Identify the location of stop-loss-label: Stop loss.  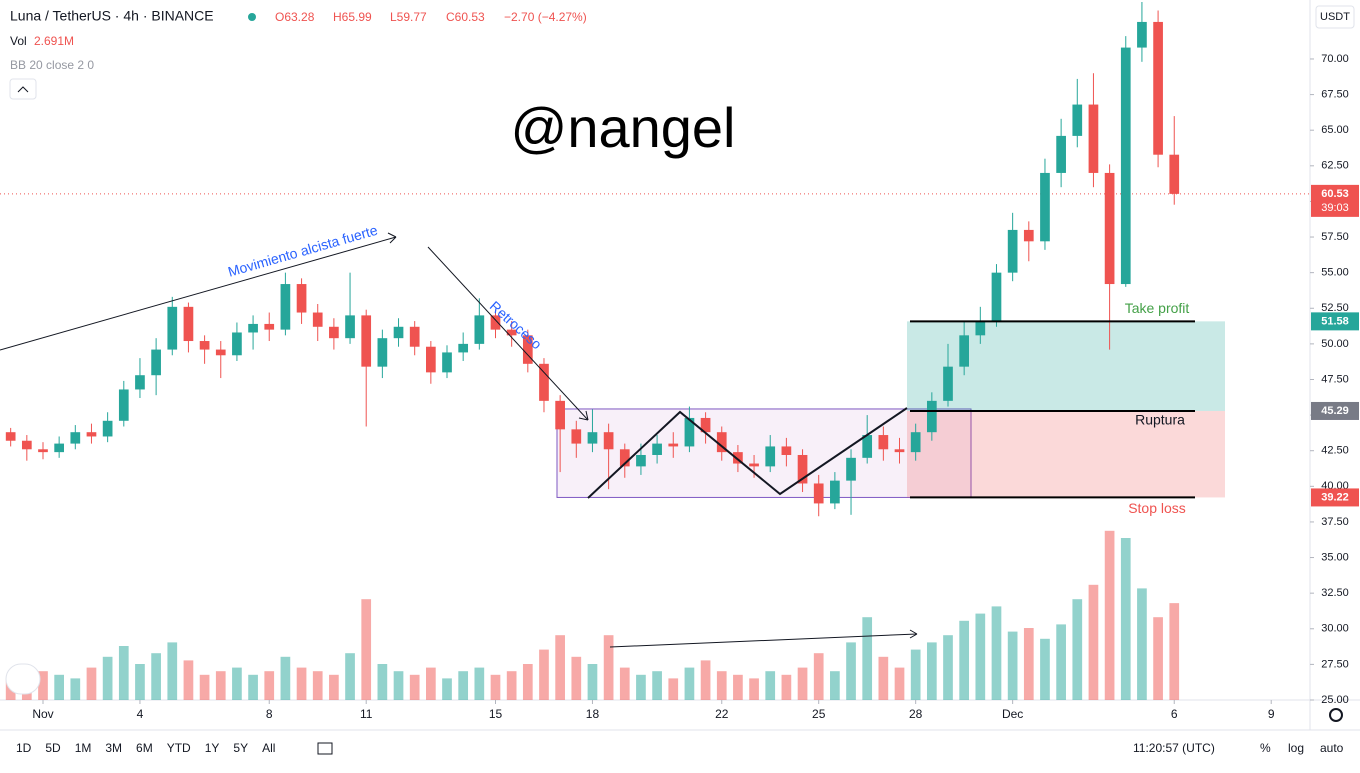
(1157, 508).